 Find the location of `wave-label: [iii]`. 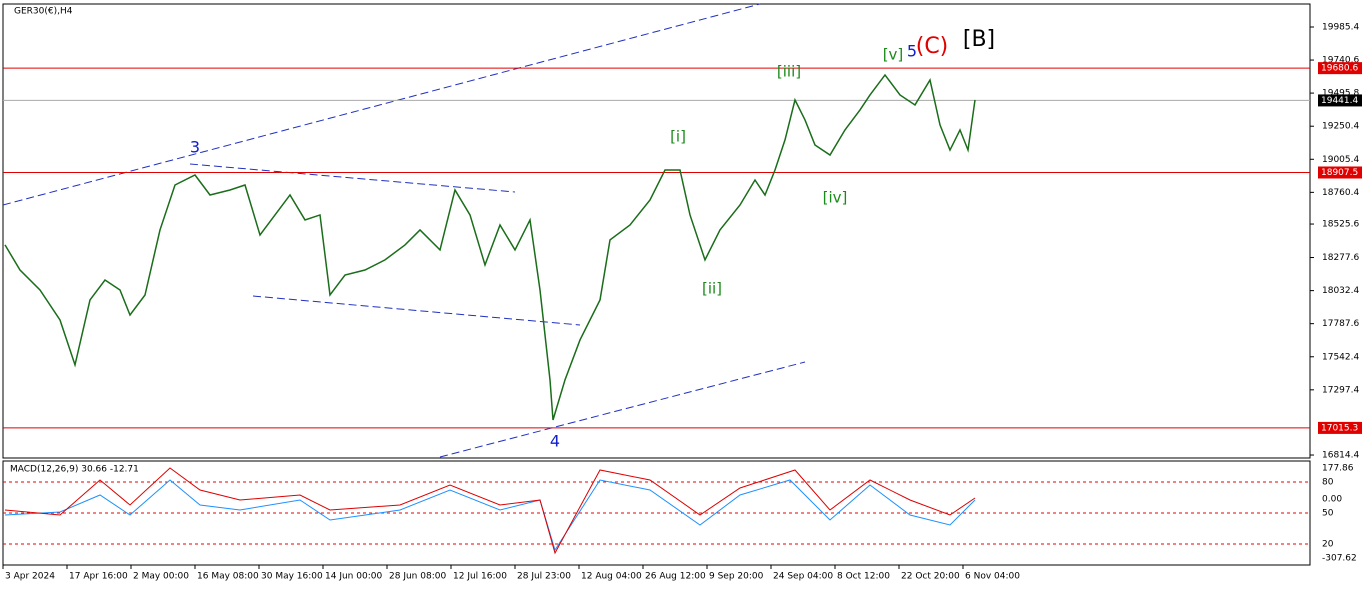

wave-label: [iii] is located at coordinates (789, 72).